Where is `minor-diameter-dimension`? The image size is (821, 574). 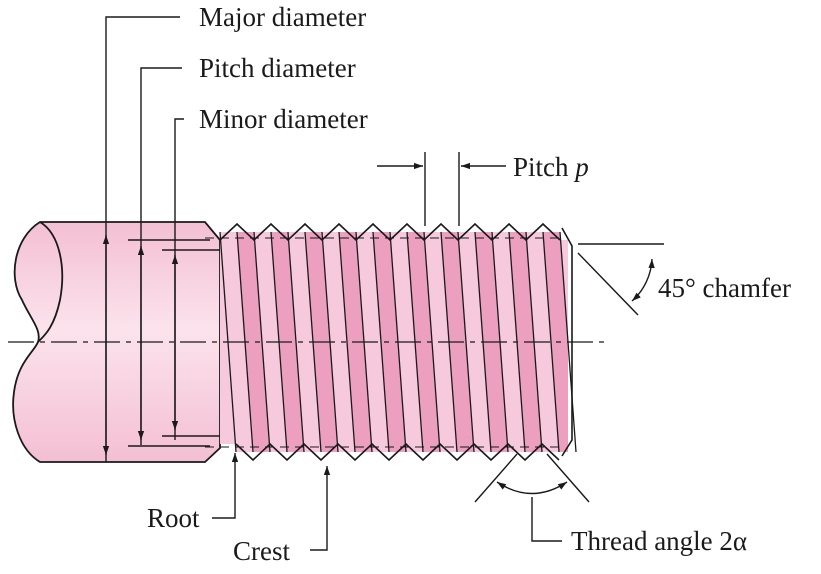 minor-diameter-dimension is located at coordinates (191, 279).